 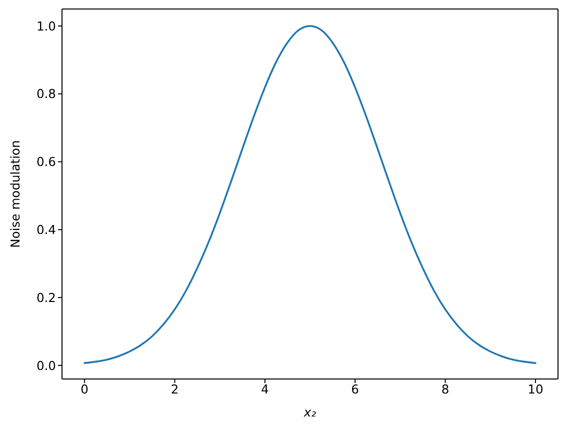 What do you see at coordinates (264, 389) in the screenshot?
I see `x-tick-label: 4` at bounding box center [264, 389].